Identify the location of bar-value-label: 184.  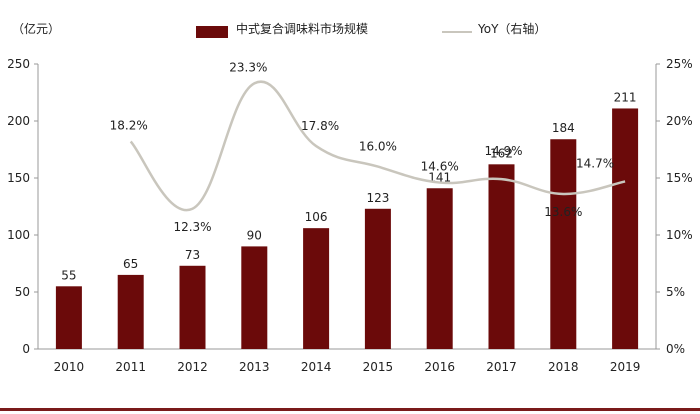
(563, 128).